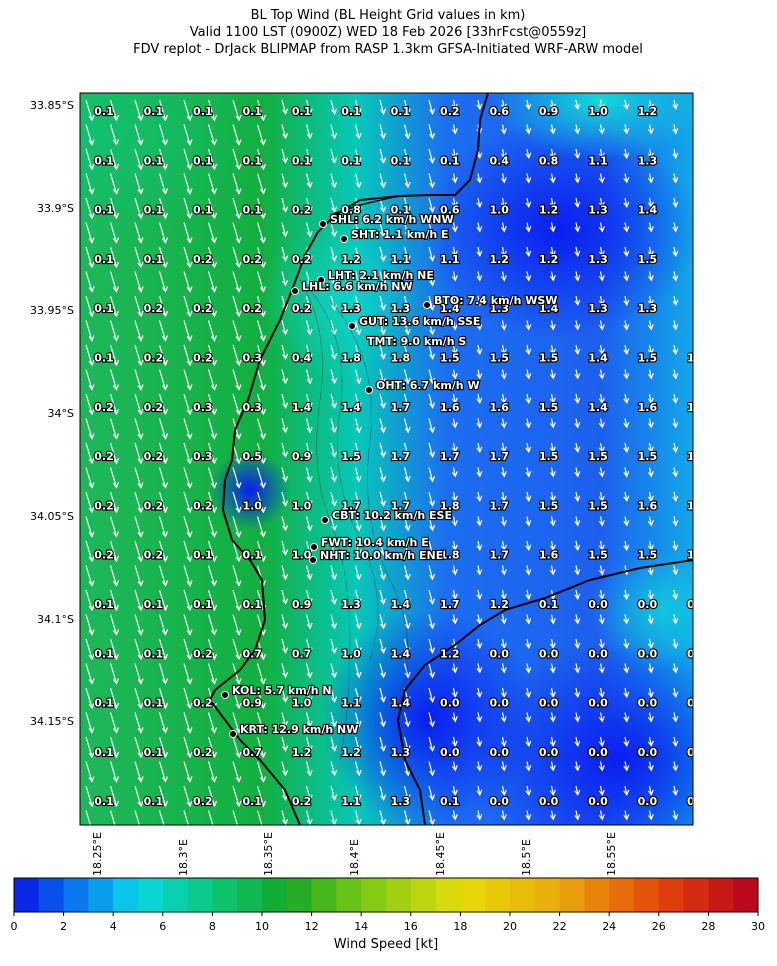  What do you see at coordinates (697, 407) in the screenshot?
I see `grid-value: 1.5` at bounding box center [697, 407].